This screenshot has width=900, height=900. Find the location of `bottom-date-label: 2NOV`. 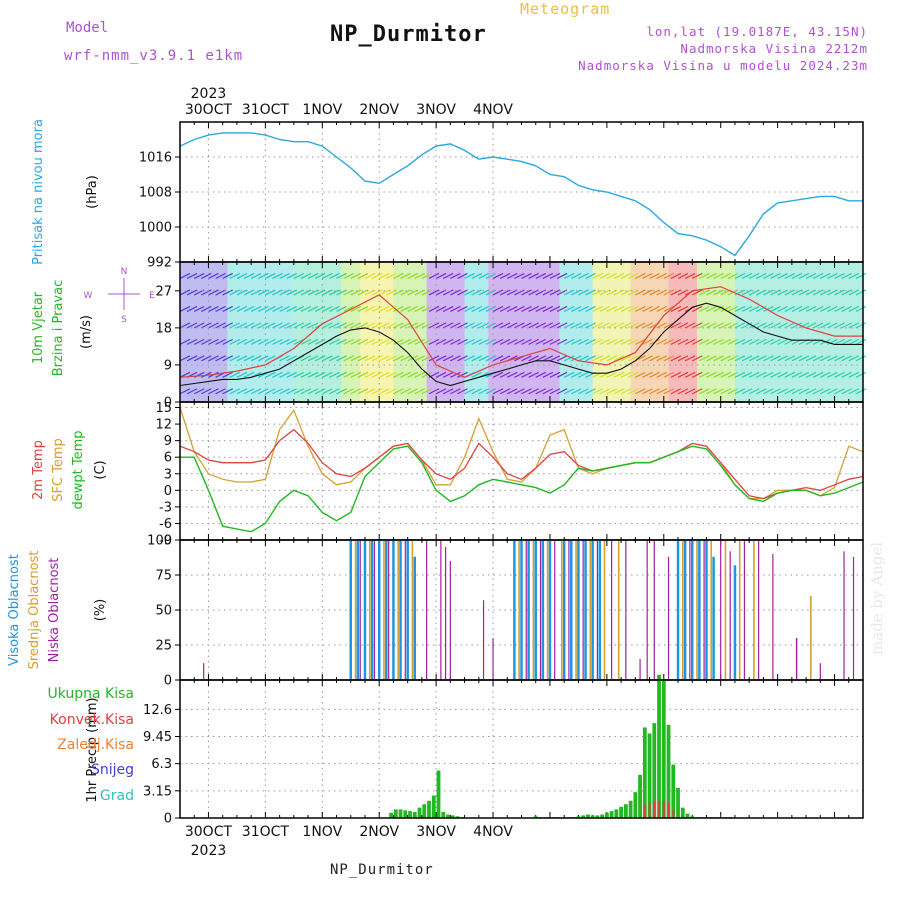

bottom-date-label: 2NOV is located at coordinates (379, 832).